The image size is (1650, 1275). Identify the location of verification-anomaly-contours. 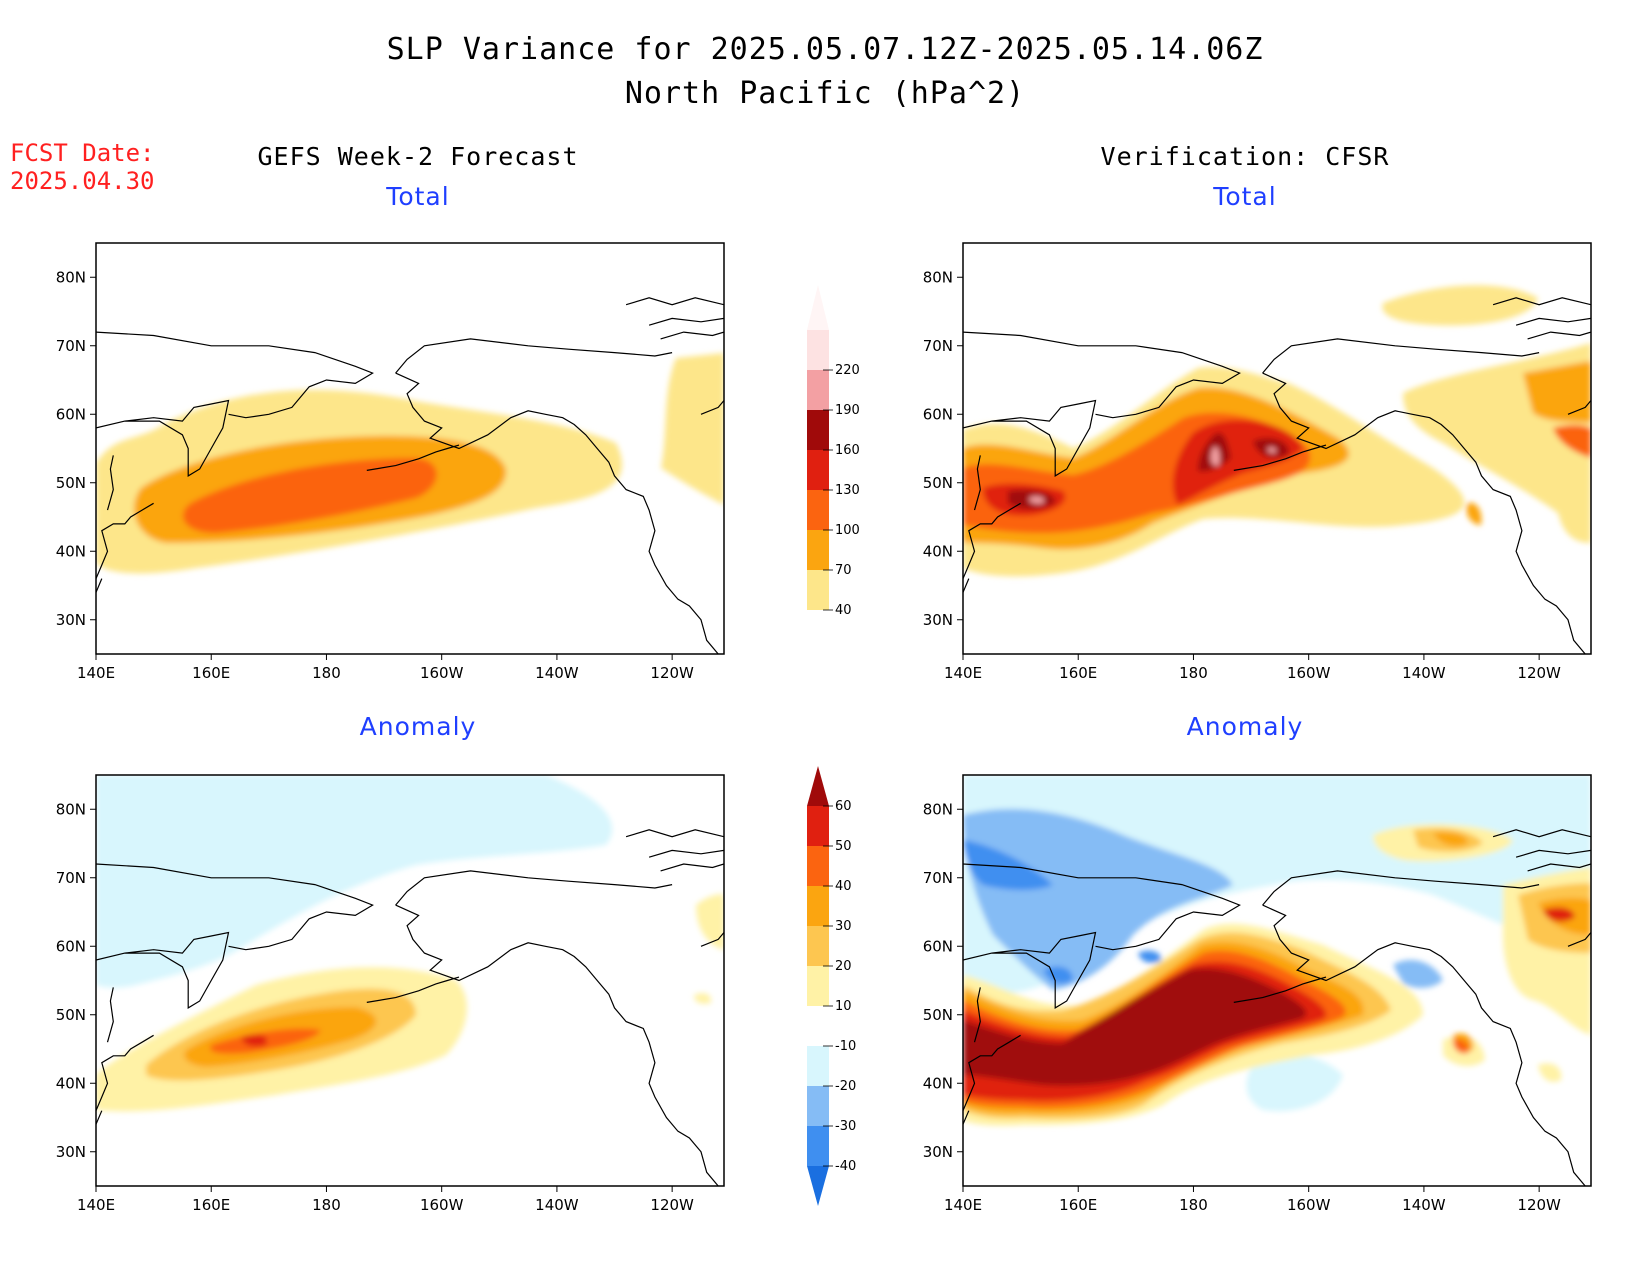
(1277, 950).